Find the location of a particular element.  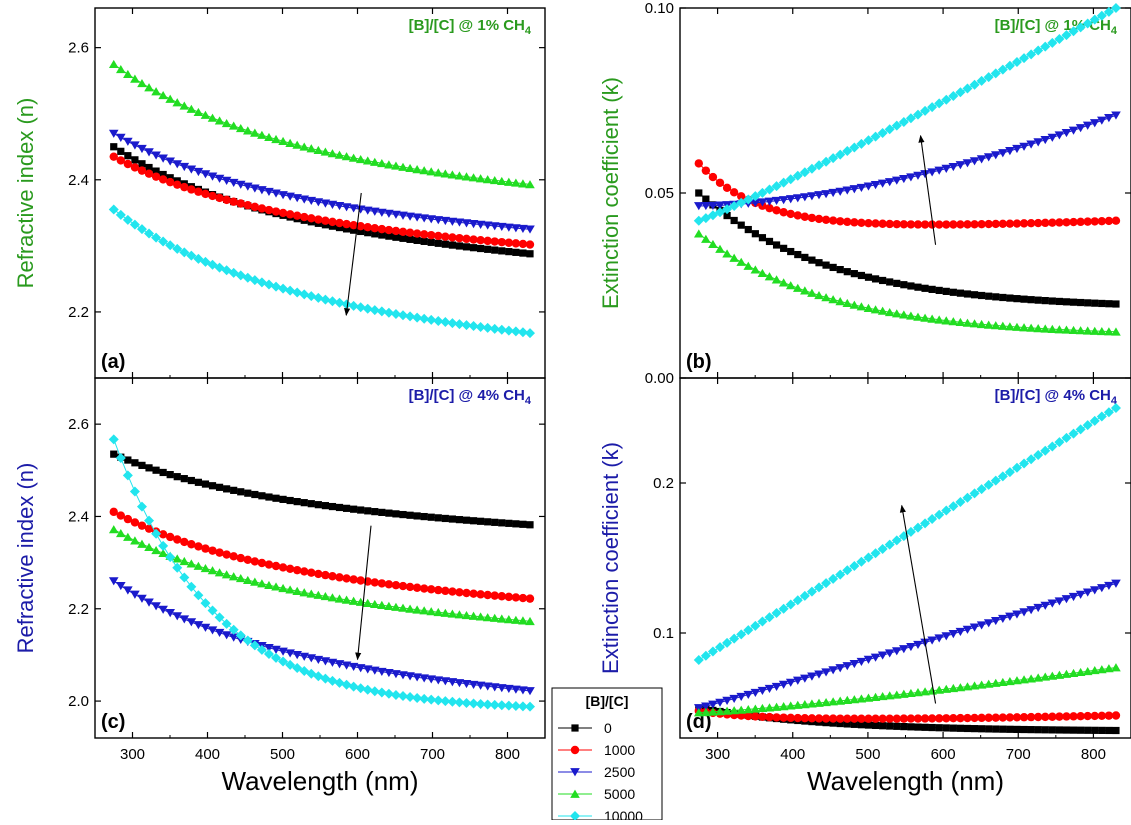

panel-title-subscript: 4 is located at coordinates (528, 31).